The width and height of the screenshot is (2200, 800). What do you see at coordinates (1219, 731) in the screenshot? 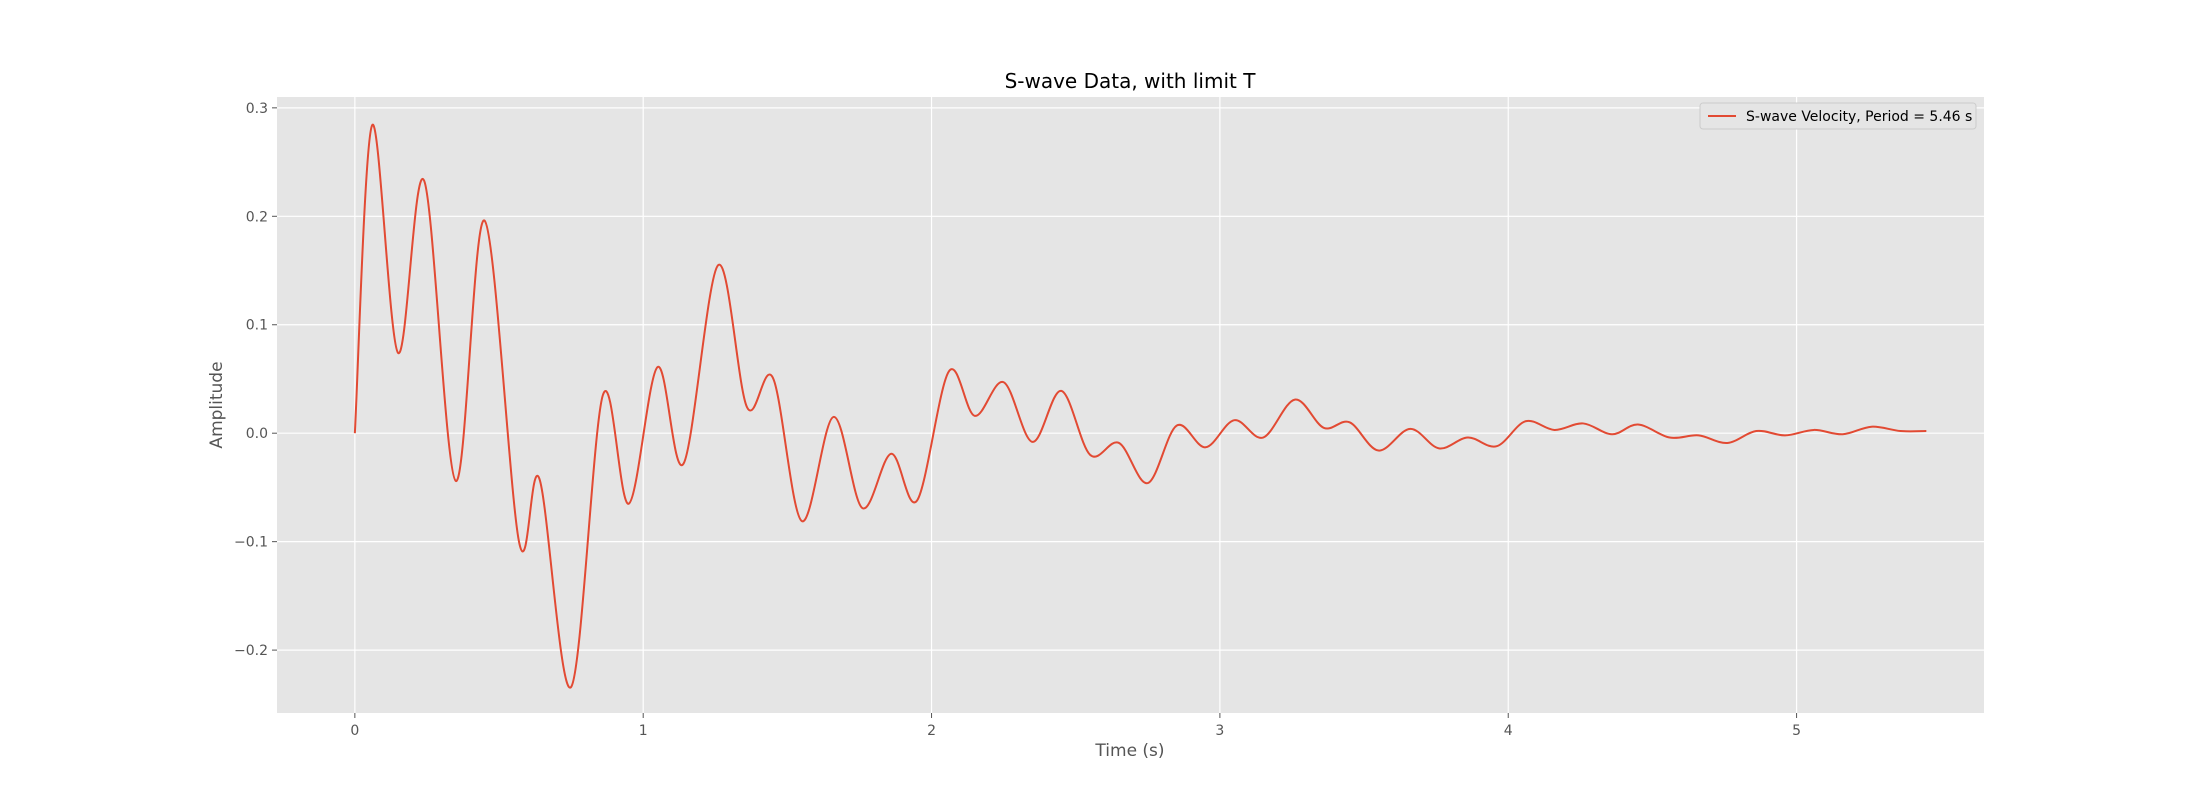
I see `x-tick-label: 3` at bounding box center [1219, 731].